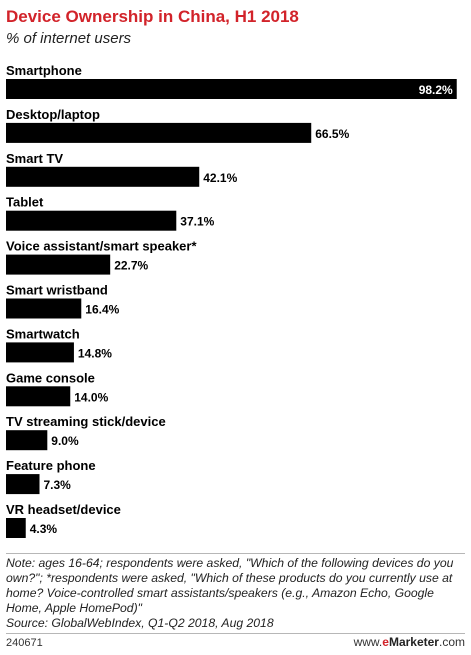 This screenshot has height=655, width=471. What do you see at coordinates (58, 264) in the screenshot?
I see `bar-voice-assistant-smart-speaker` at bounding box center [58, 264].